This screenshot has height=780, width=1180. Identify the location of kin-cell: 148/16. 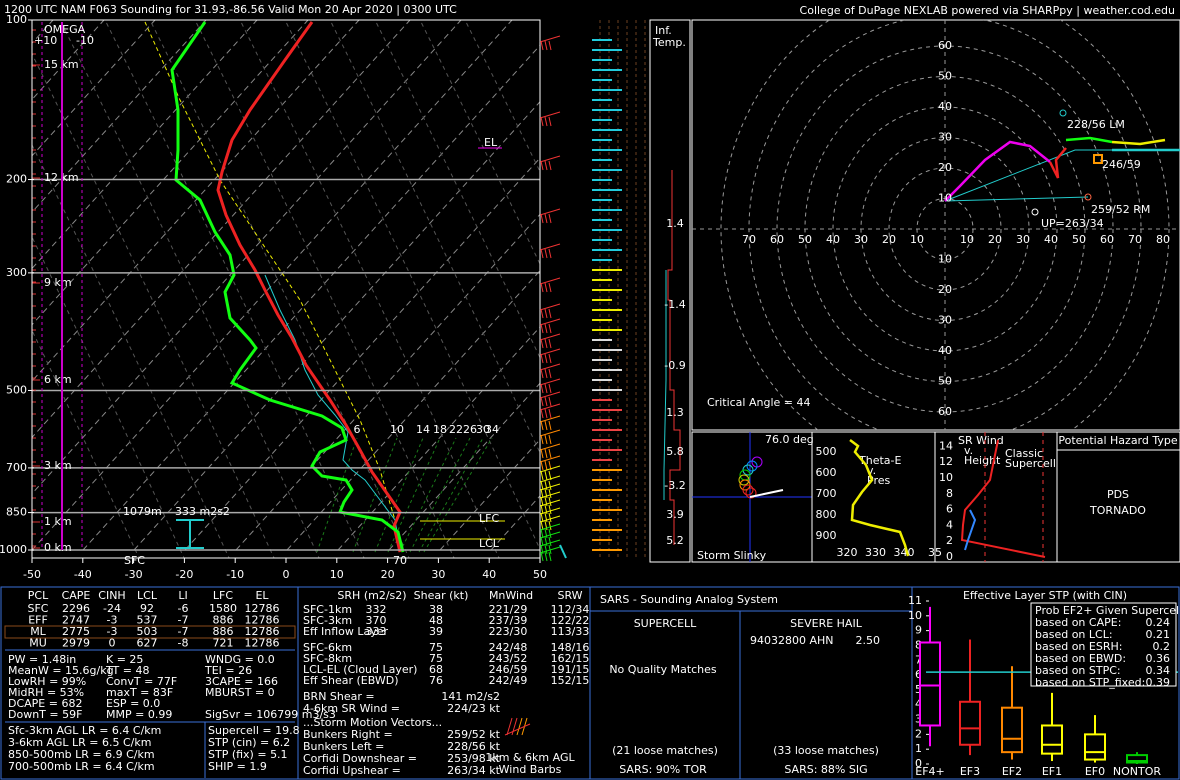
(570, 647).